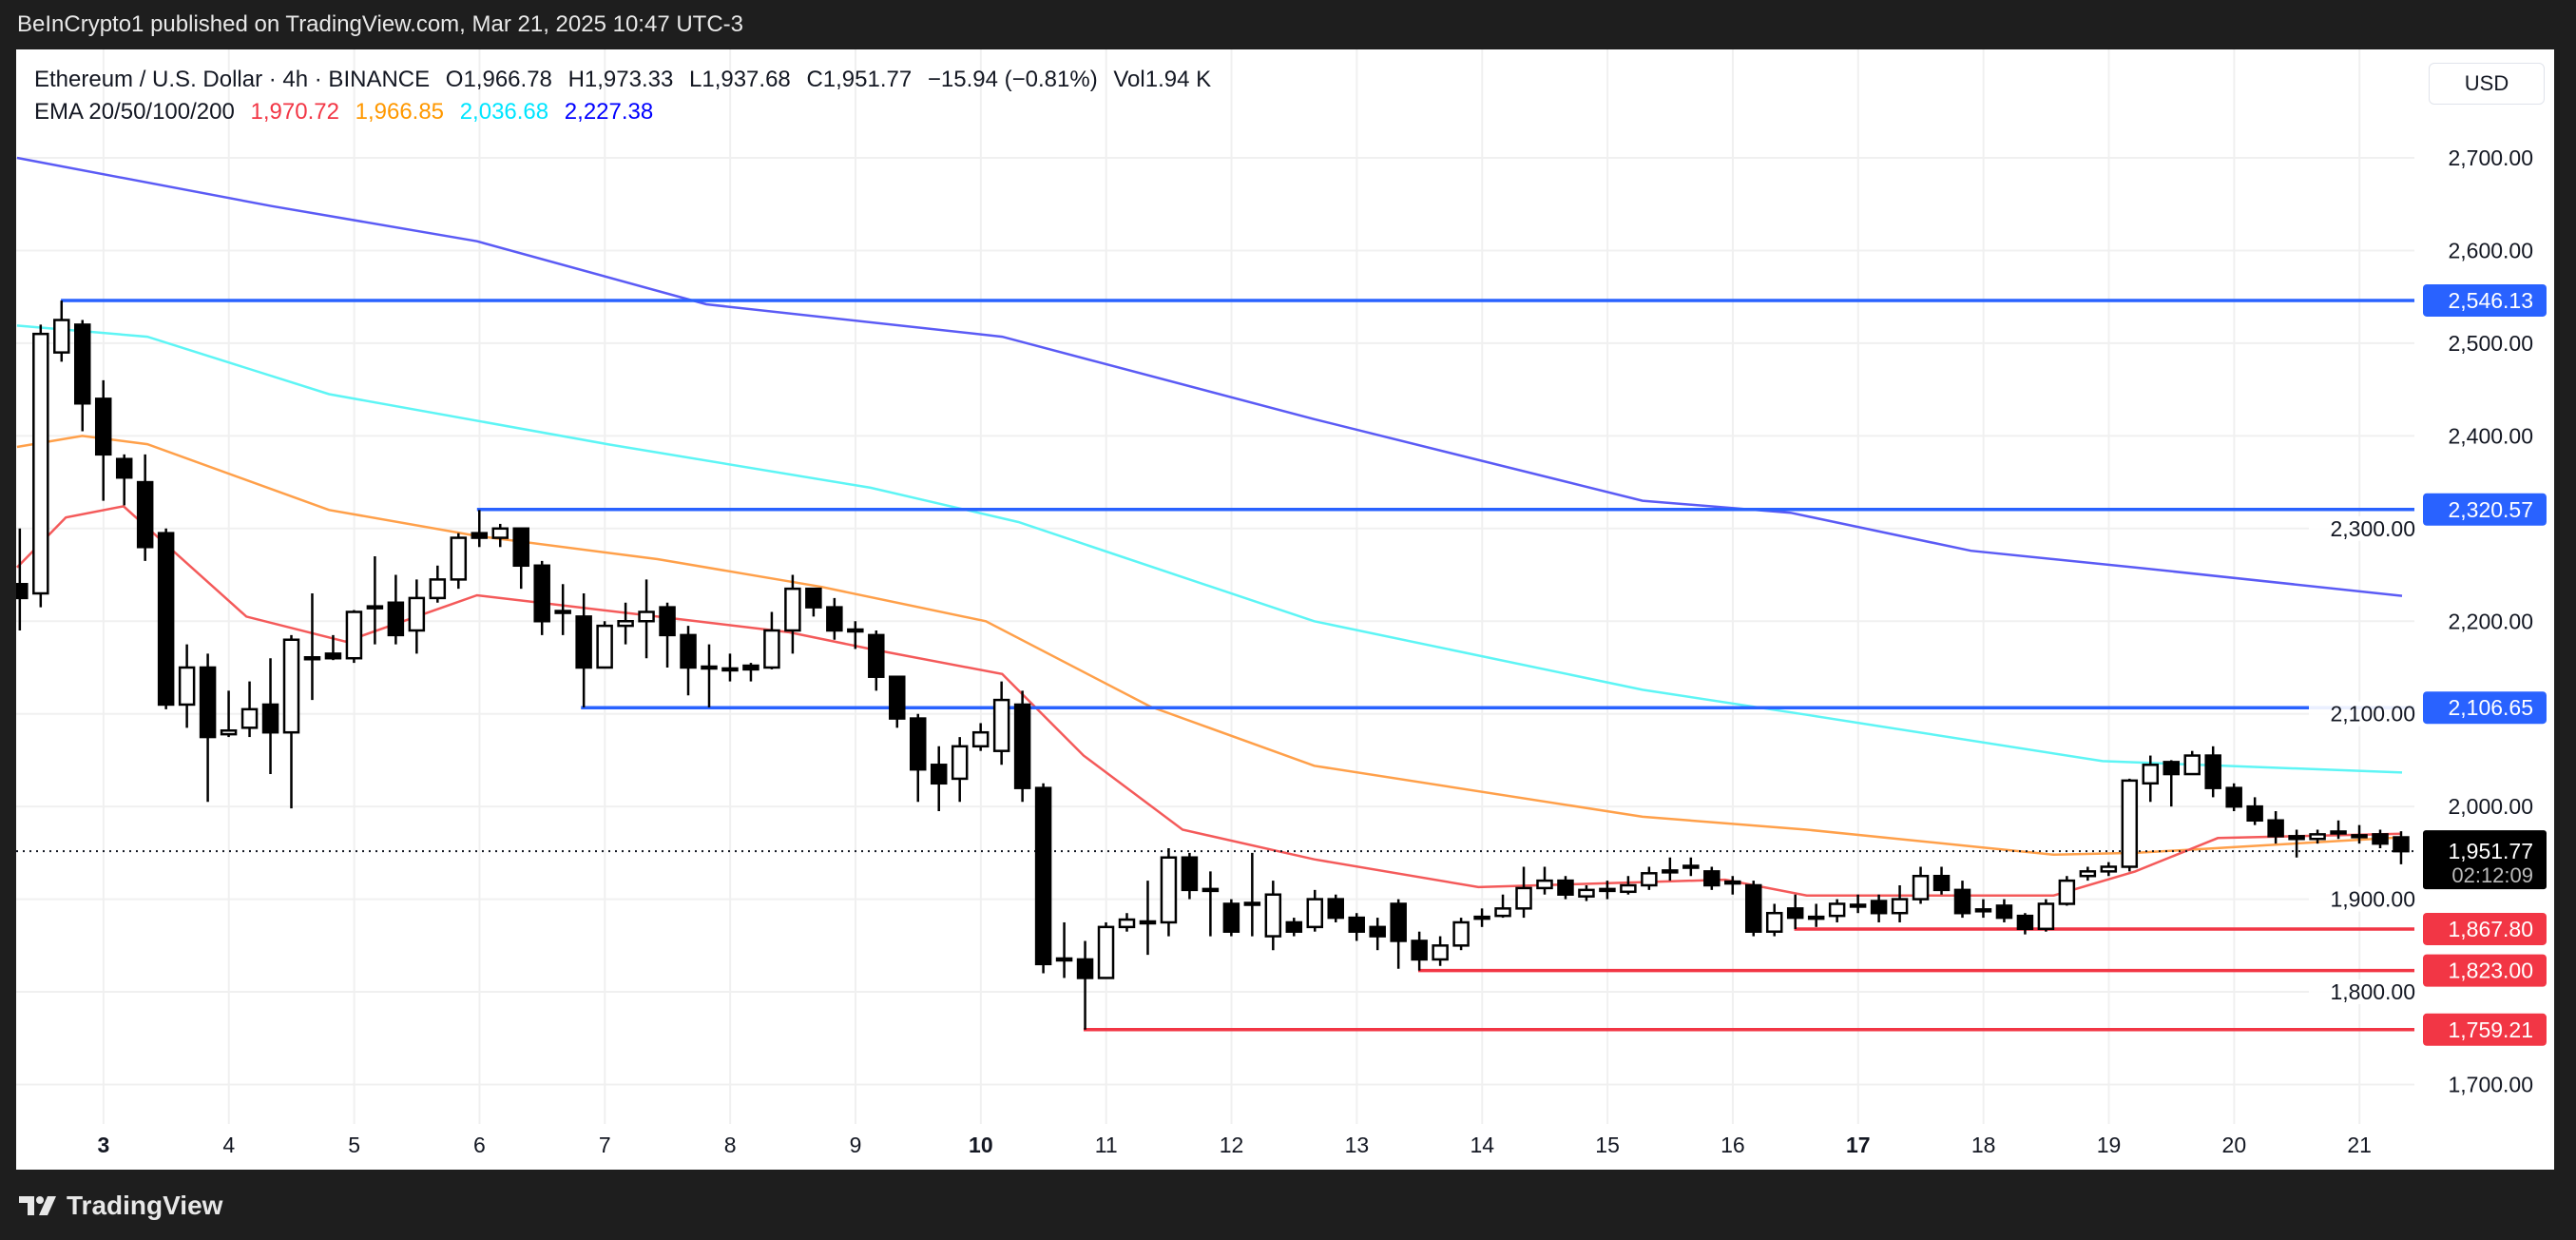 The height and width of the screenshot is (1240, 2576). What do you see at coordinates (2491, 509) in the screenshot?
I see `level-price-label: 2,320.57` at bounding box center [2491, 509].